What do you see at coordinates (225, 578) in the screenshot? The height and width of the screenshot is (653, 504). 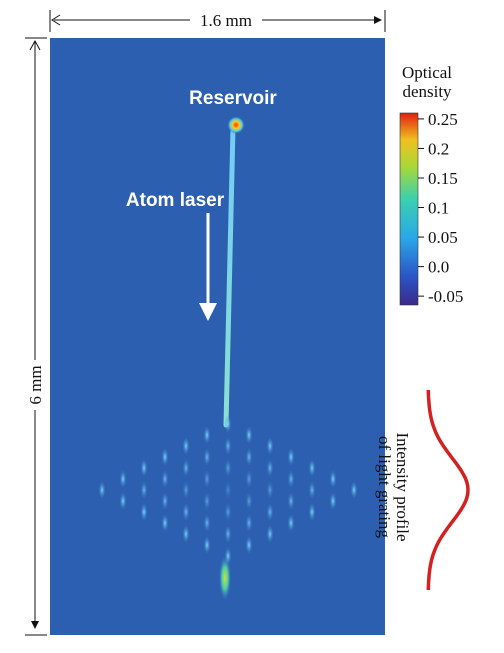 I see `bright-spot` at bounding box center [225, 578].